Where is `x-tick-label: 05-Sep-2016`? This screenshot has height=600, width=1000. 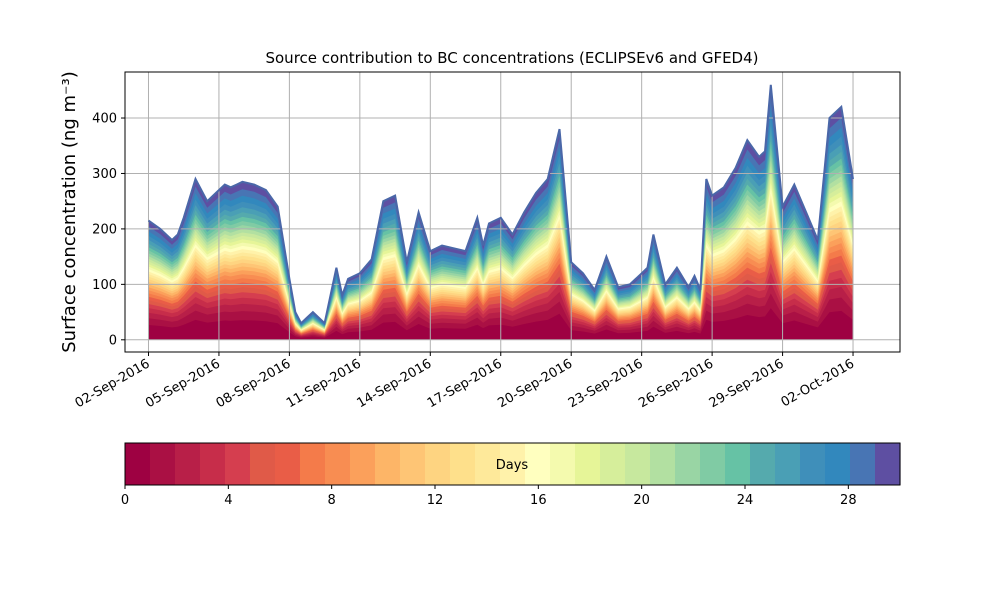
x-tick-label: 05-Sep-2016 is located at coordinates (183, 383).